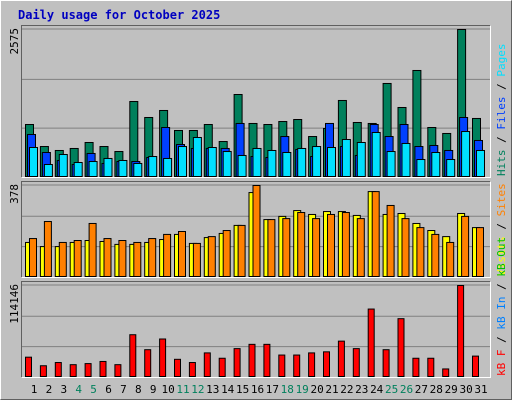 The width and height of the screenshot is (512, 400). Describe the element at coordinates (465, 389) in the screenshot. I see `x-tick-label: 30` at that location.